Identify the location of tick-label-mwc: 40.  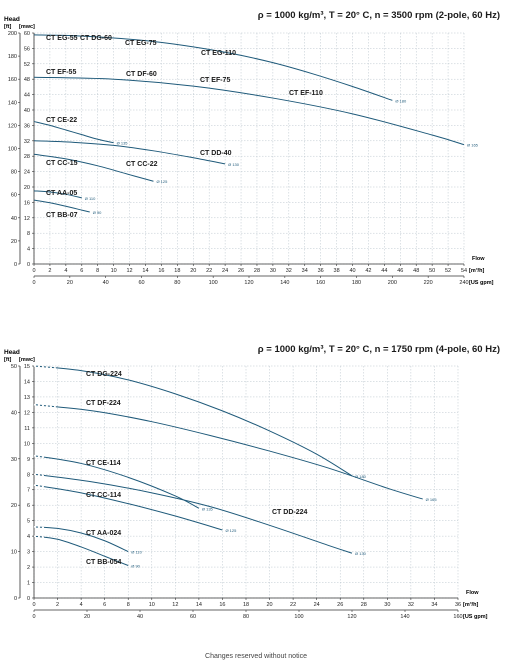
(27, 111).